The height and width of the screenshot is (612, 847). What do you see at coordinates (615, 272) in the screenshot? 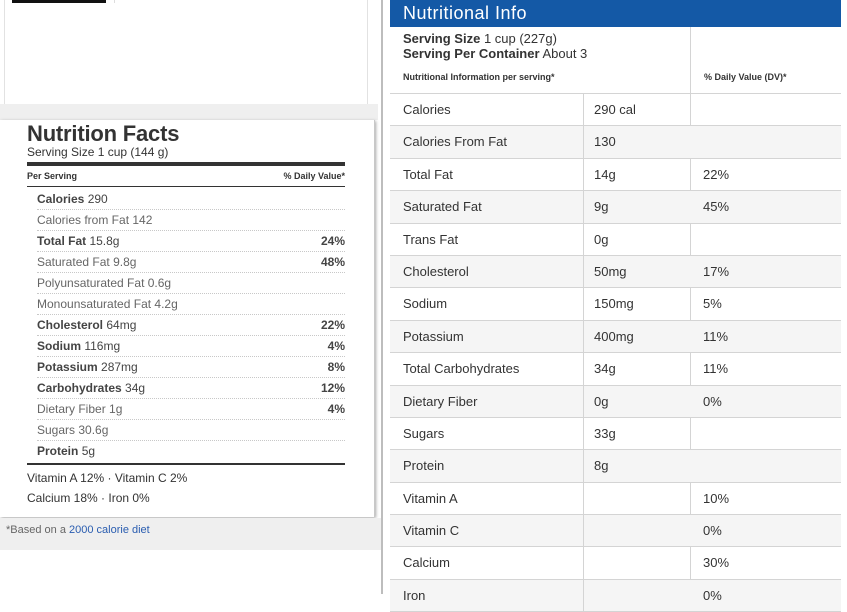
I see `nutritional-info-row: Cholesterol 50mg 17%` at bounding box center [615, 272].